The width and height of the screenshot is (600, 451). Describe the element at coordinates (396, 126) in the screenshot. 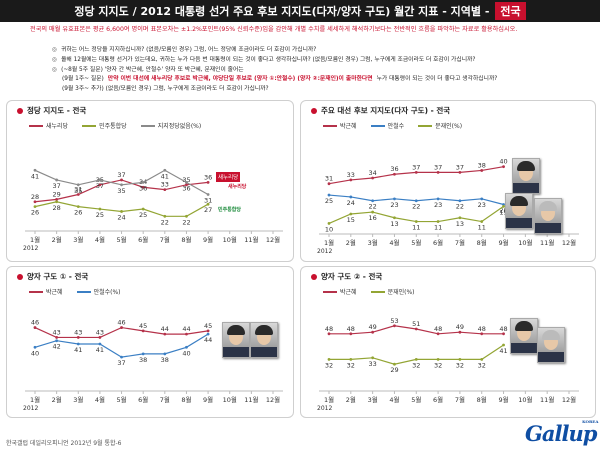

I see `legend-label: 안철수` at that location.